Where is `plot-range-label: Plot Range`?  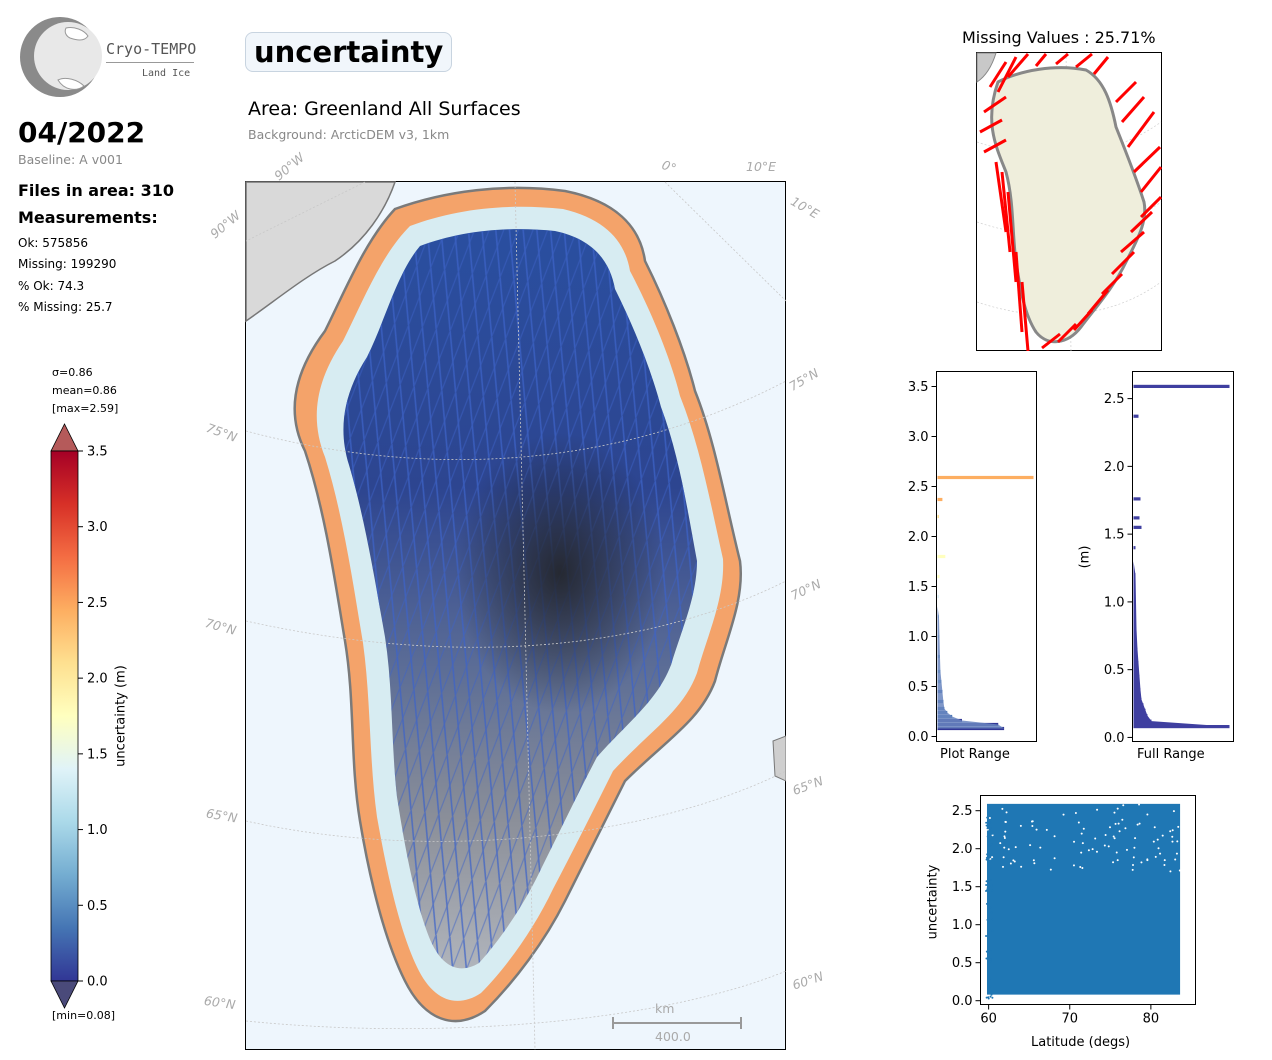
plot-range-label: Plot Range is located at coordinates (975, 754).